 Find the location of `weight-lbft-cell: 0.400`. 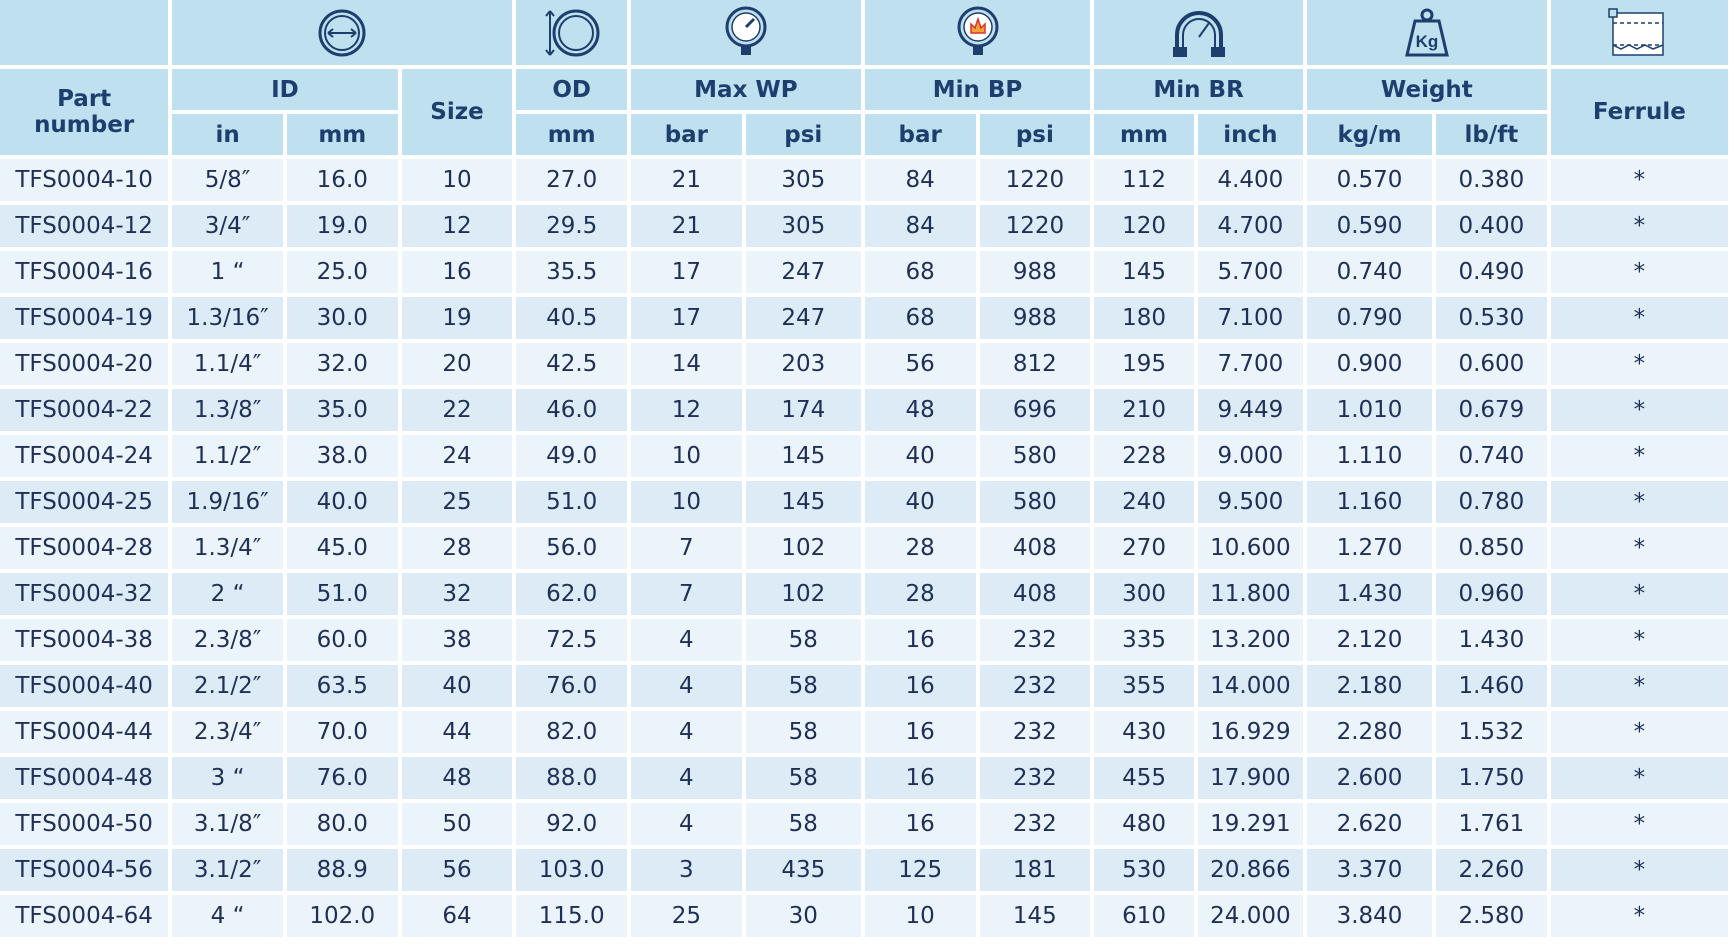

weight-lbft-cell: 0.400 is located at coordinates (1491, 226).